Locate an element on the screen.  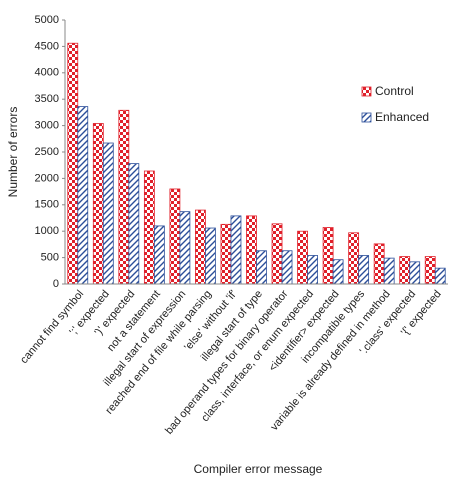
y-tick-label: 4000 is located at coordinates (47, 73).